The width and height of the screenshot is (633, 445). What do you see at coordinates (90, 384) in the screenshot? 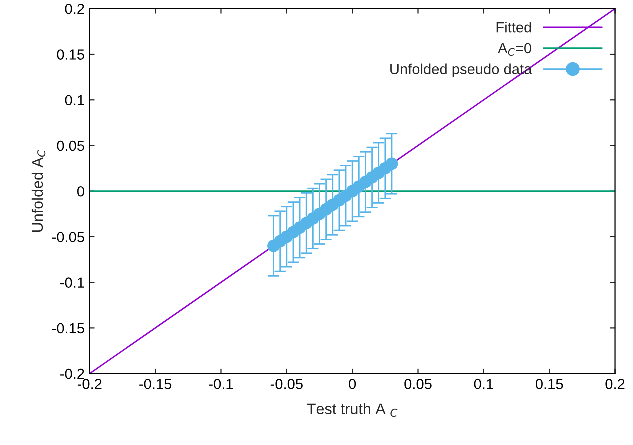
I see `x-tick-label: -0.2` at bounding box center [90, 384].